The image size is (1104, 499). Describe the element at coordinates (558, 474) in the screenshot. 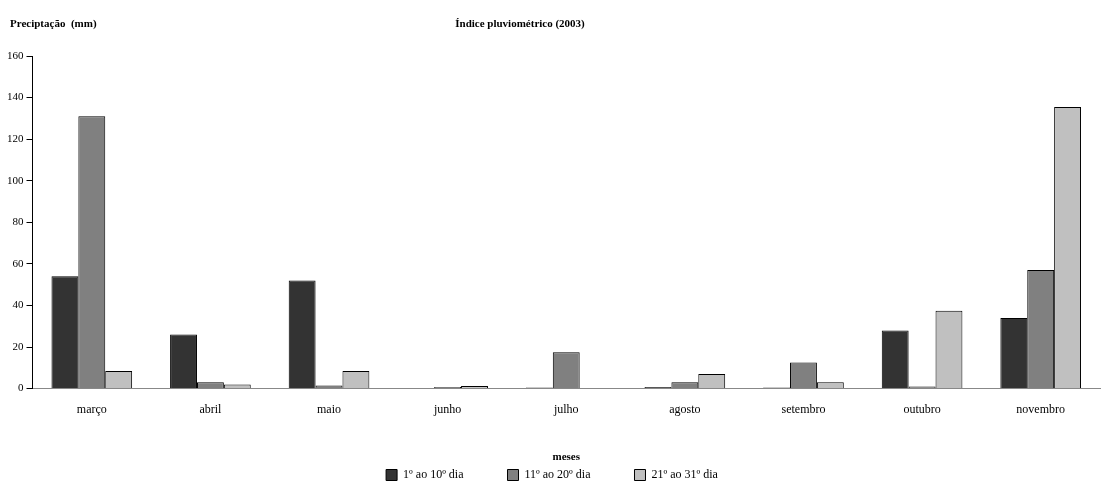

I see `legend-label: 11º ao 20º dia` at that location.